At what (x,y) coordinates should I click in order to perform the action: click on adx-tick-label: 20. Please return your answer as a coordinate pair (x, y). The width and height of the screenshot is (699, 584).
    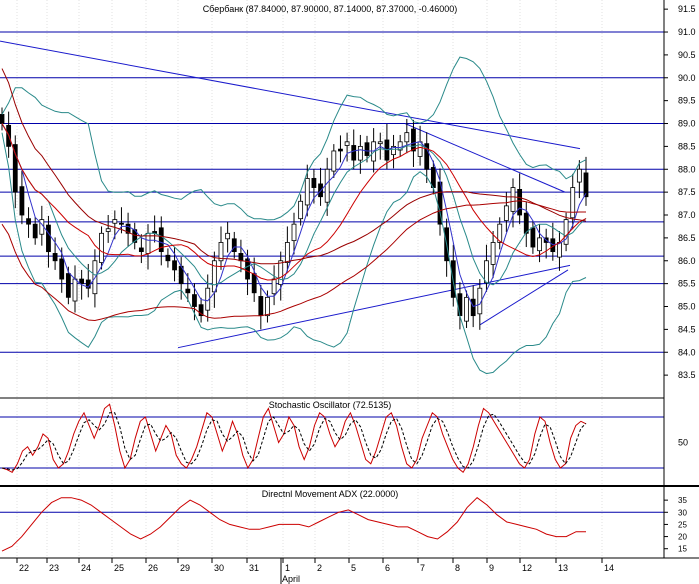
    Looking at the image, I should click on (682, 537).